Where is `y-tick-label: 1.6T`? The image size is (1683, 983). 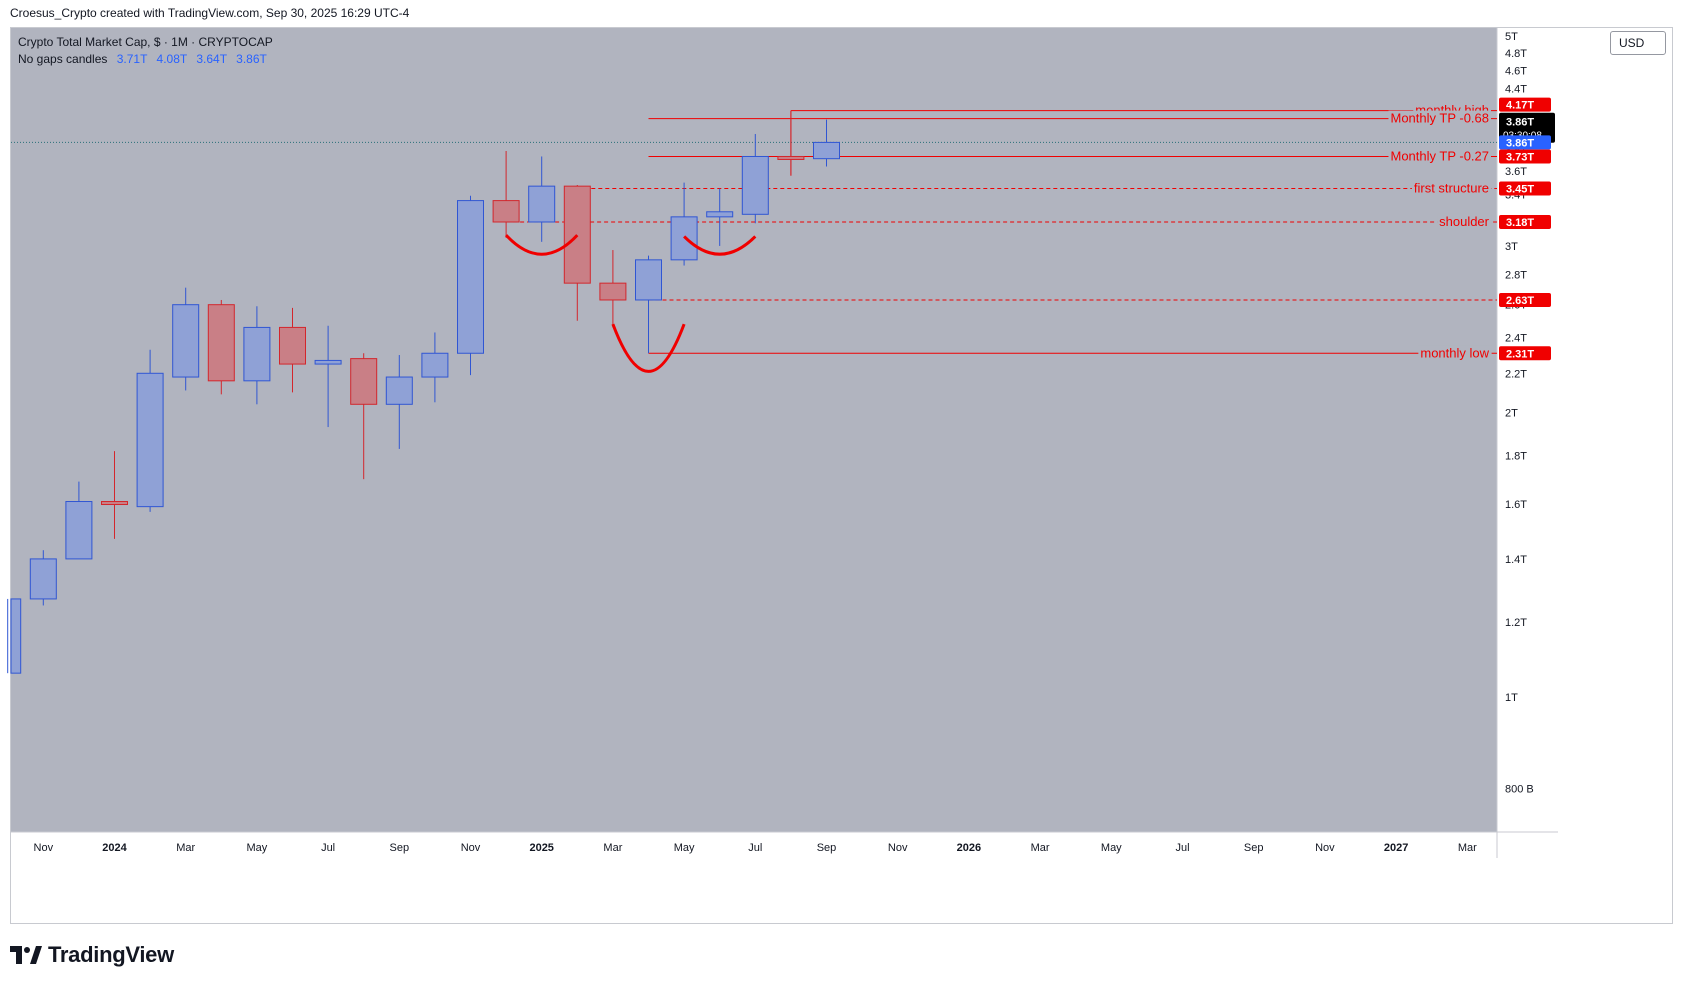
y-tick-label: 1.6T is located at coordinates (1516, 505).